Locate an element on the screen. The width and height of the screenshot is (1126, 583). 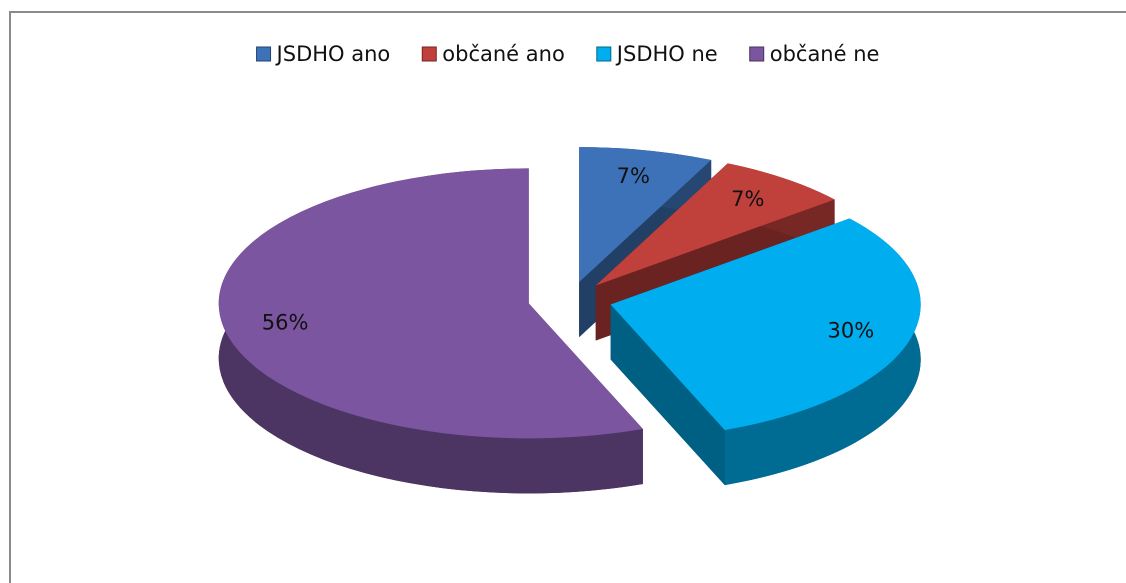
legend-label: JSDHO ne is located at coordinates (666, 54).